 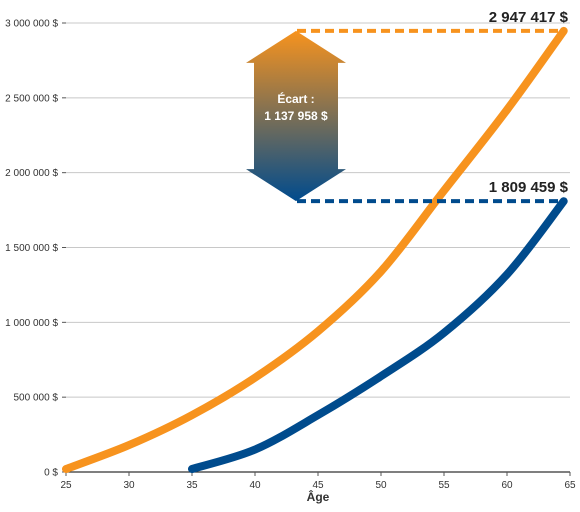 I want to click on y-tick-label: 2 000 000 $, so click(x=31, y=173).